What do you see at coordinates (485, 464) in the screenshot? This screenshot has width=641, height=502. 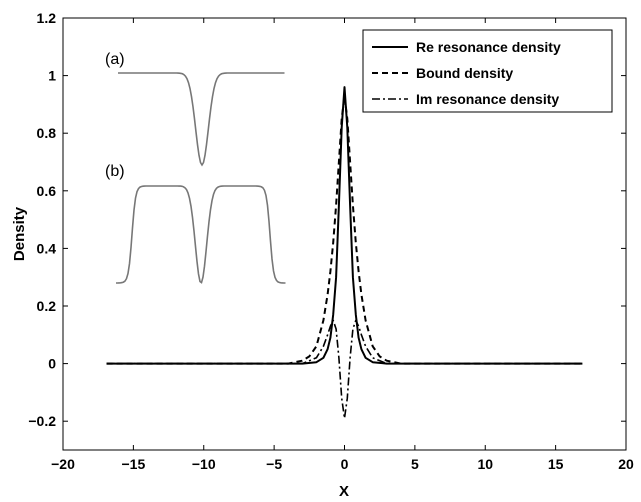 I see `x-tick-label: 10` at bounding box center [485, 464].